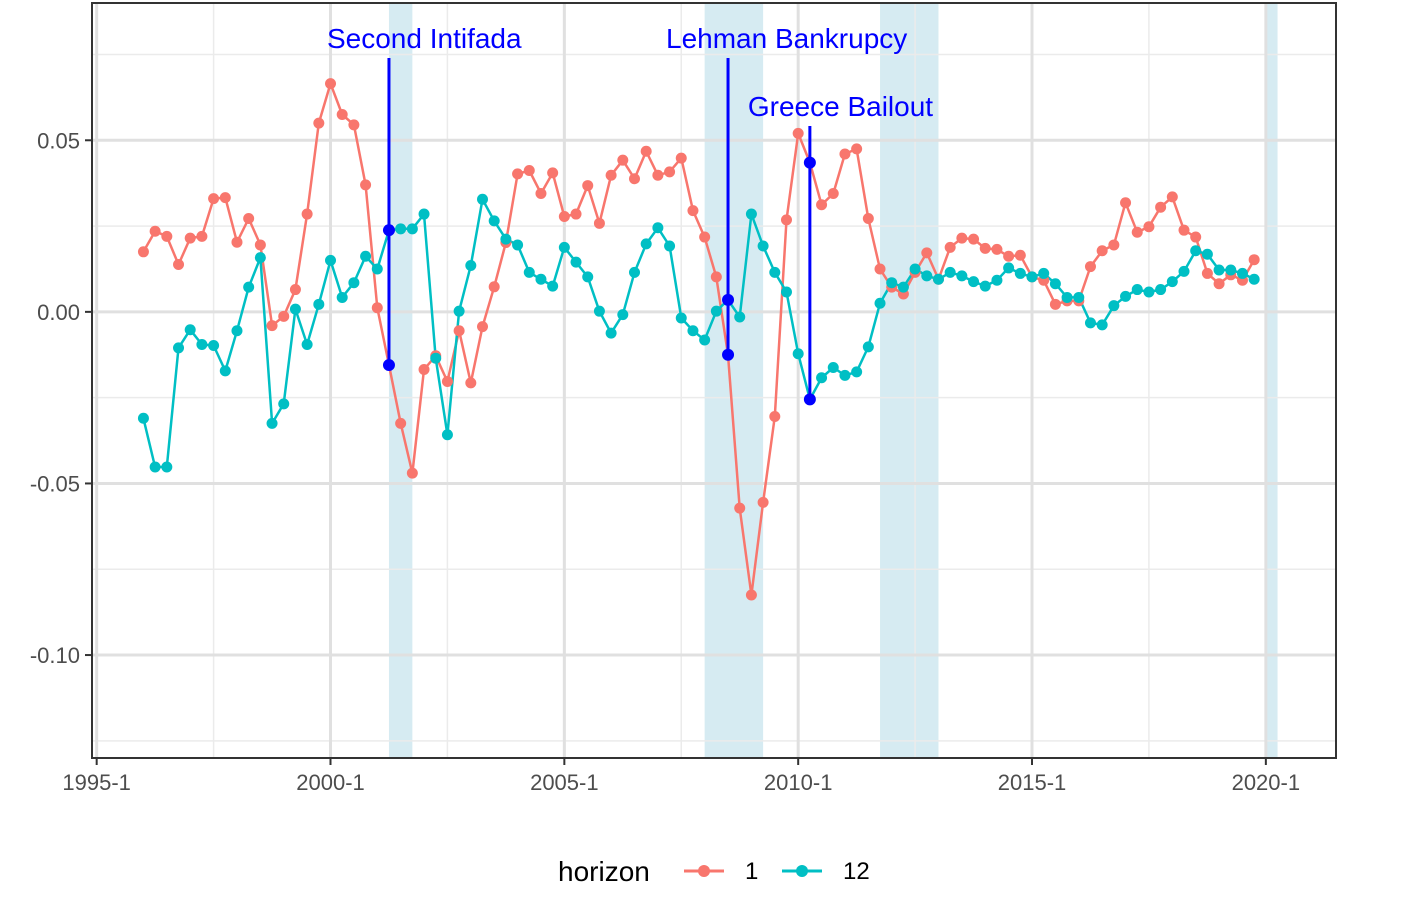  Describe the element at coordinates (330, 782) in the screenshot. I see `x-tick-label: 2000-1` at that location.